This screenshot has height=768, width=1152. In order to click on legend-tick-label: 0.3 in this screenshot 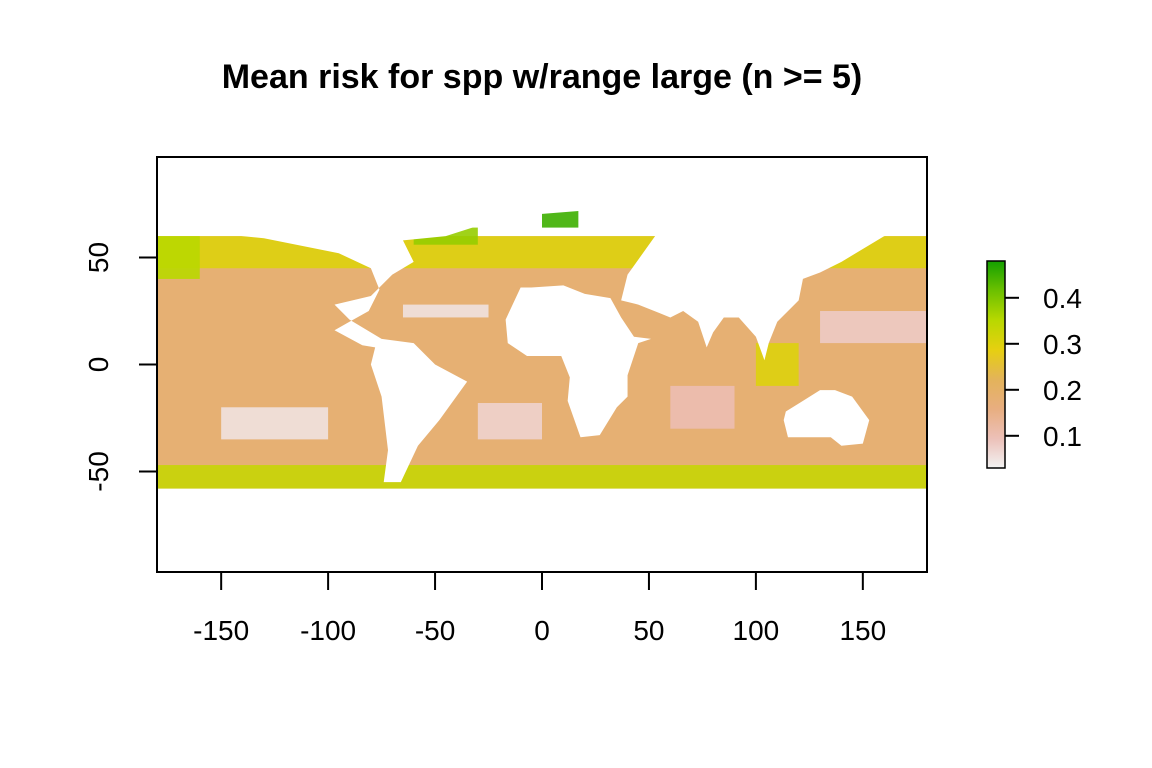, I will do `click(1062, 344)`.